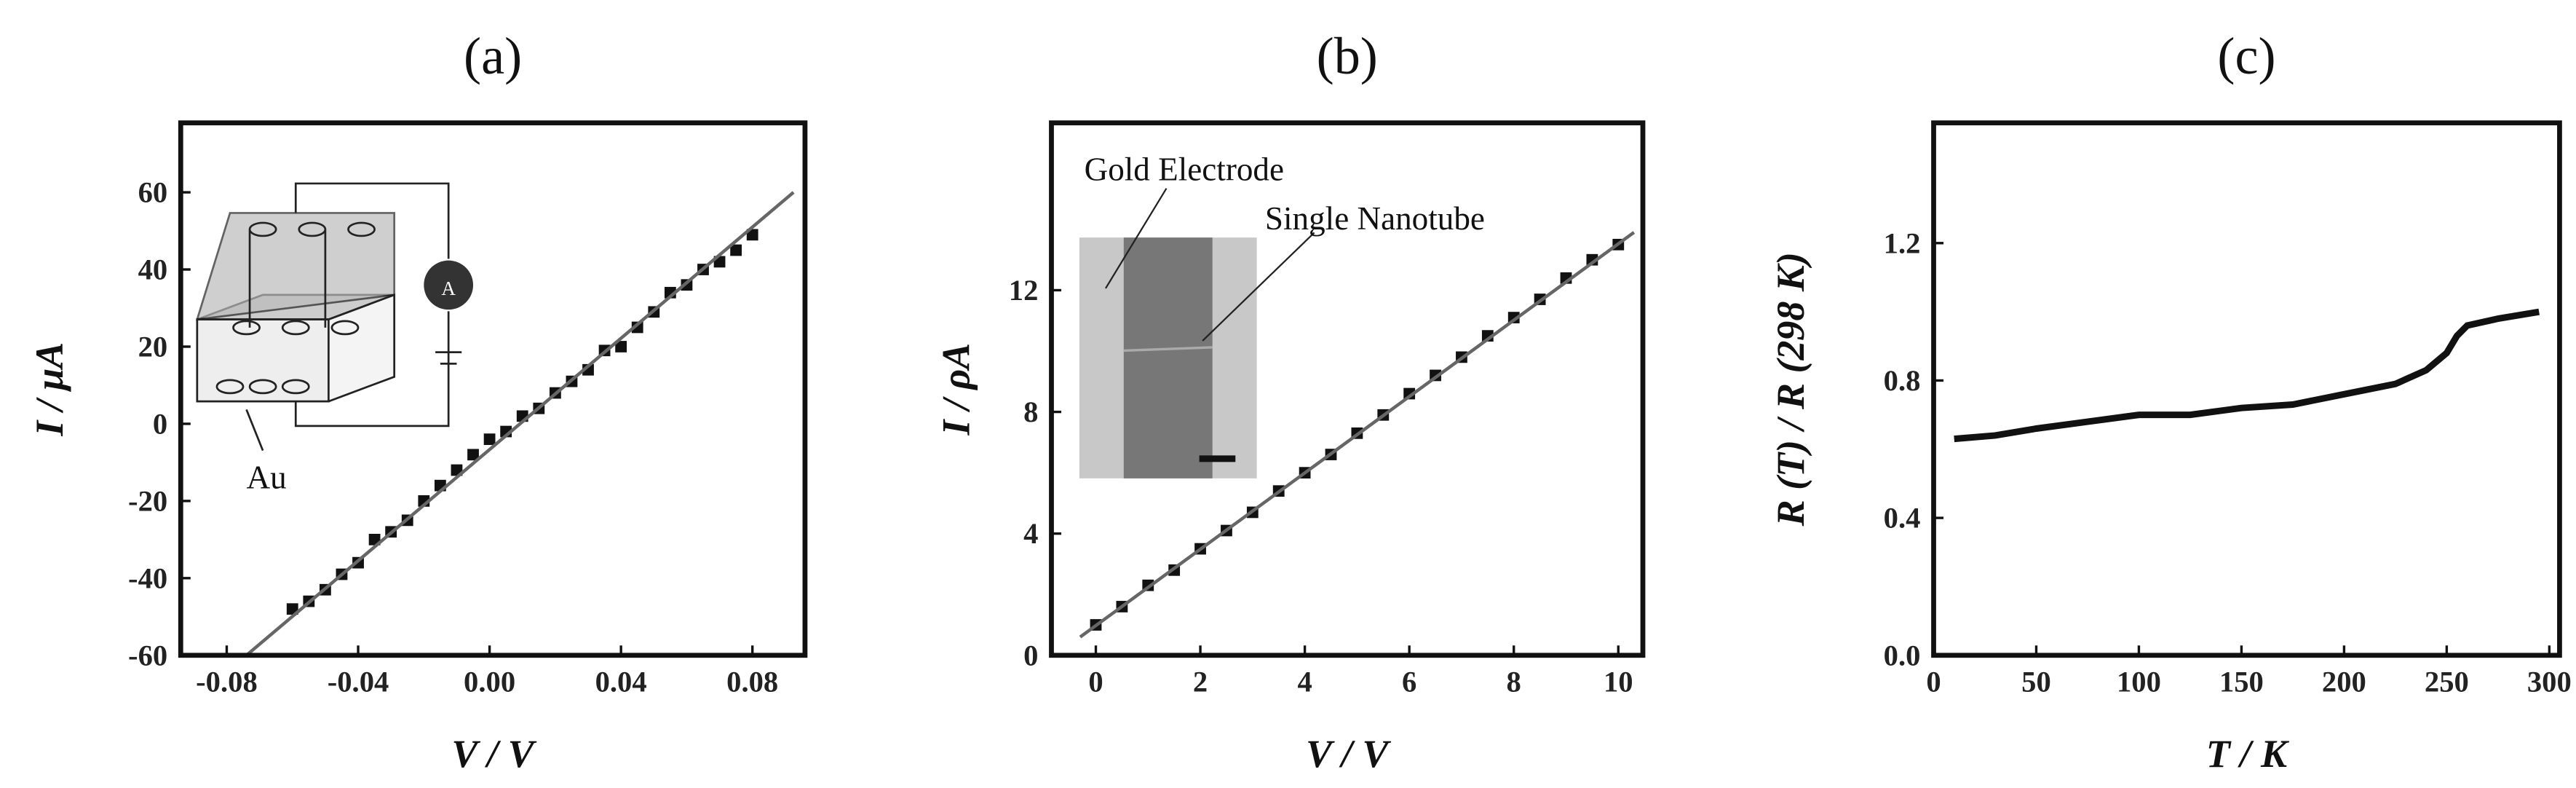 Image resolution: width=2576 pixels, height=788 pixels. What do you see at coordinates (1902, 655) in the screenshot?
I see `y-tick-label: 0.0` at bounding box center [1902, 655].